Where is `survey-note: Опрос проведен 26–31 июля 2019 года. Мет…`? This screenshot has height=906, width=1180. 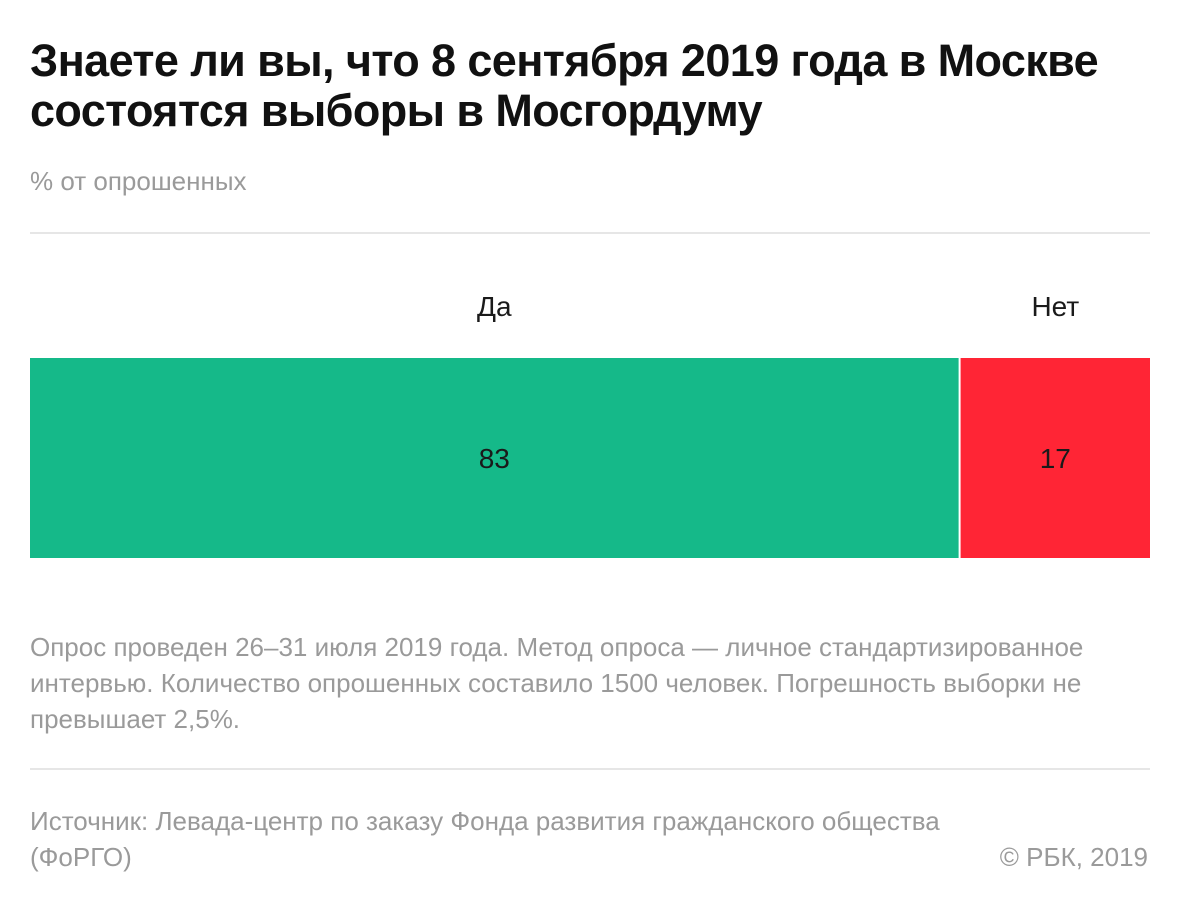
survey-note: Опрос проведен 26–31 июля 2019 года. Мет… is located at coordinates (557, 683).